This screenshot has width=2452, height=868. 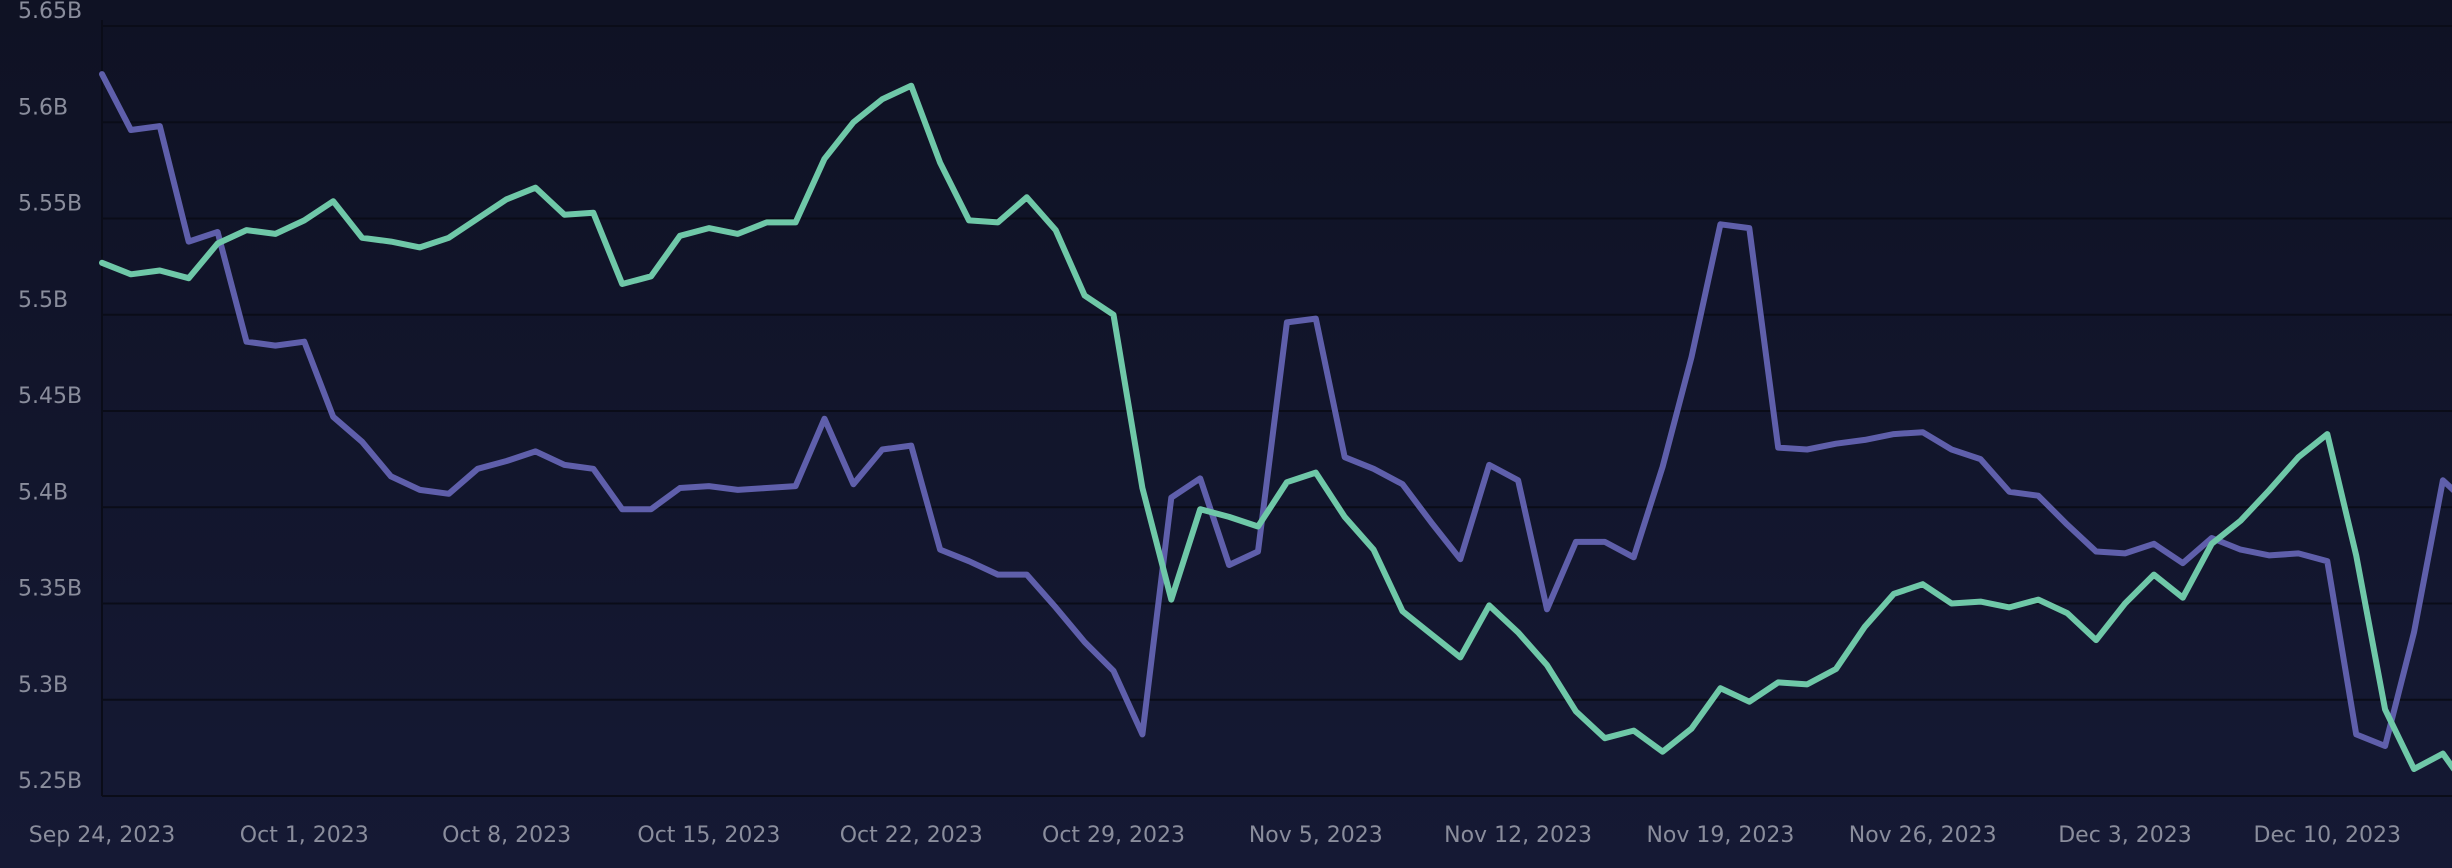 What do you see at coordinates (43, 300) in the screenshot?
I see `y-tick-label: 5.5B` at bounding box center [43, 300].